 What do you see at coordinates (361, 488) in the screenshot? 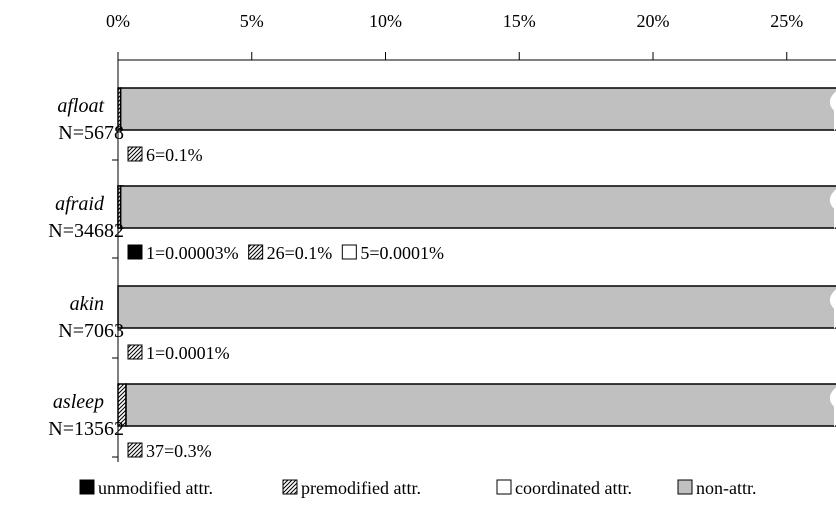
I see `legend-label: premodified attr.` at bounding box center [361, 488].